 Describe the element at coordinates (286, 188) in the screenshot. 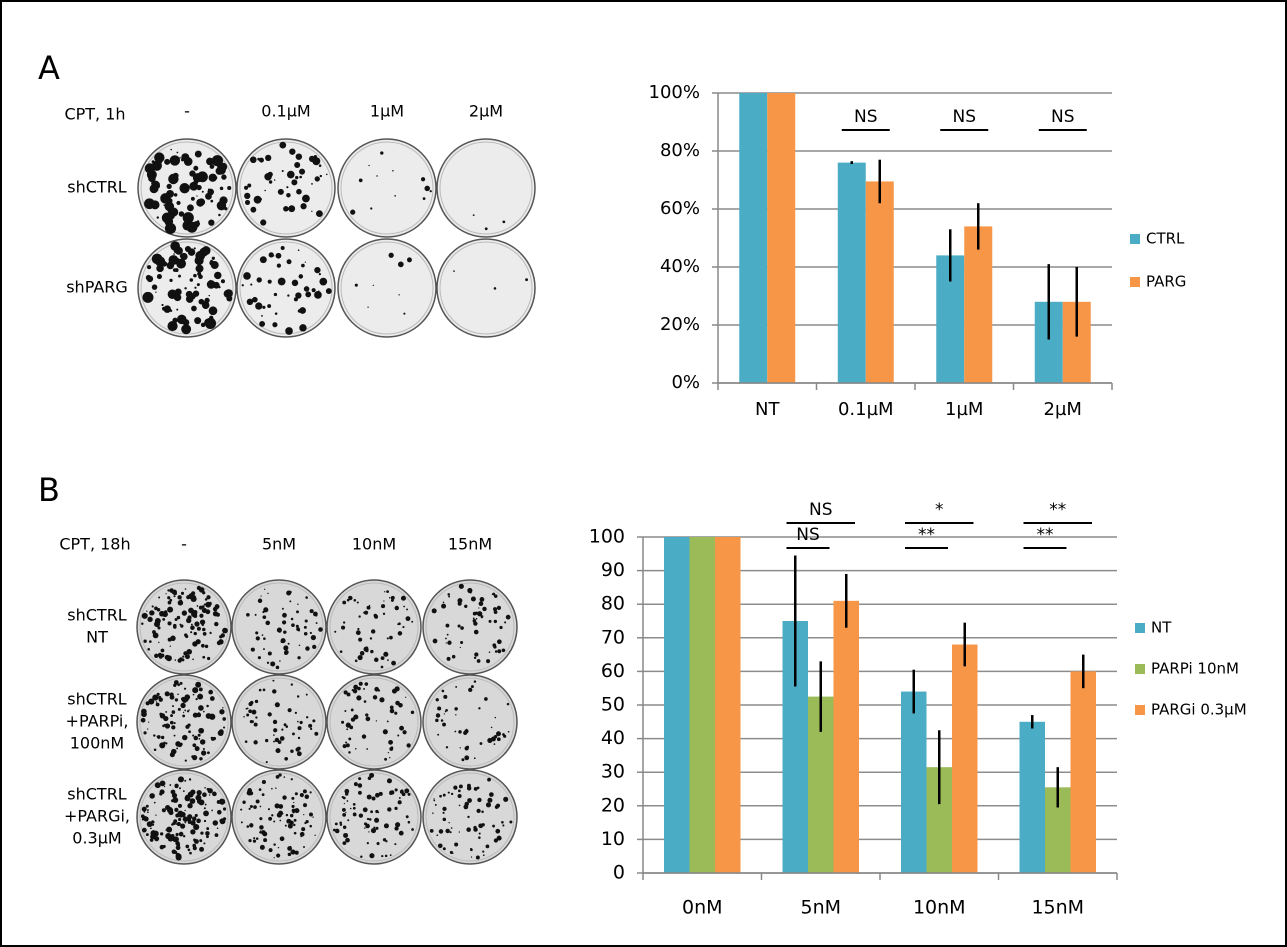

I see `plate-rim` at that location.